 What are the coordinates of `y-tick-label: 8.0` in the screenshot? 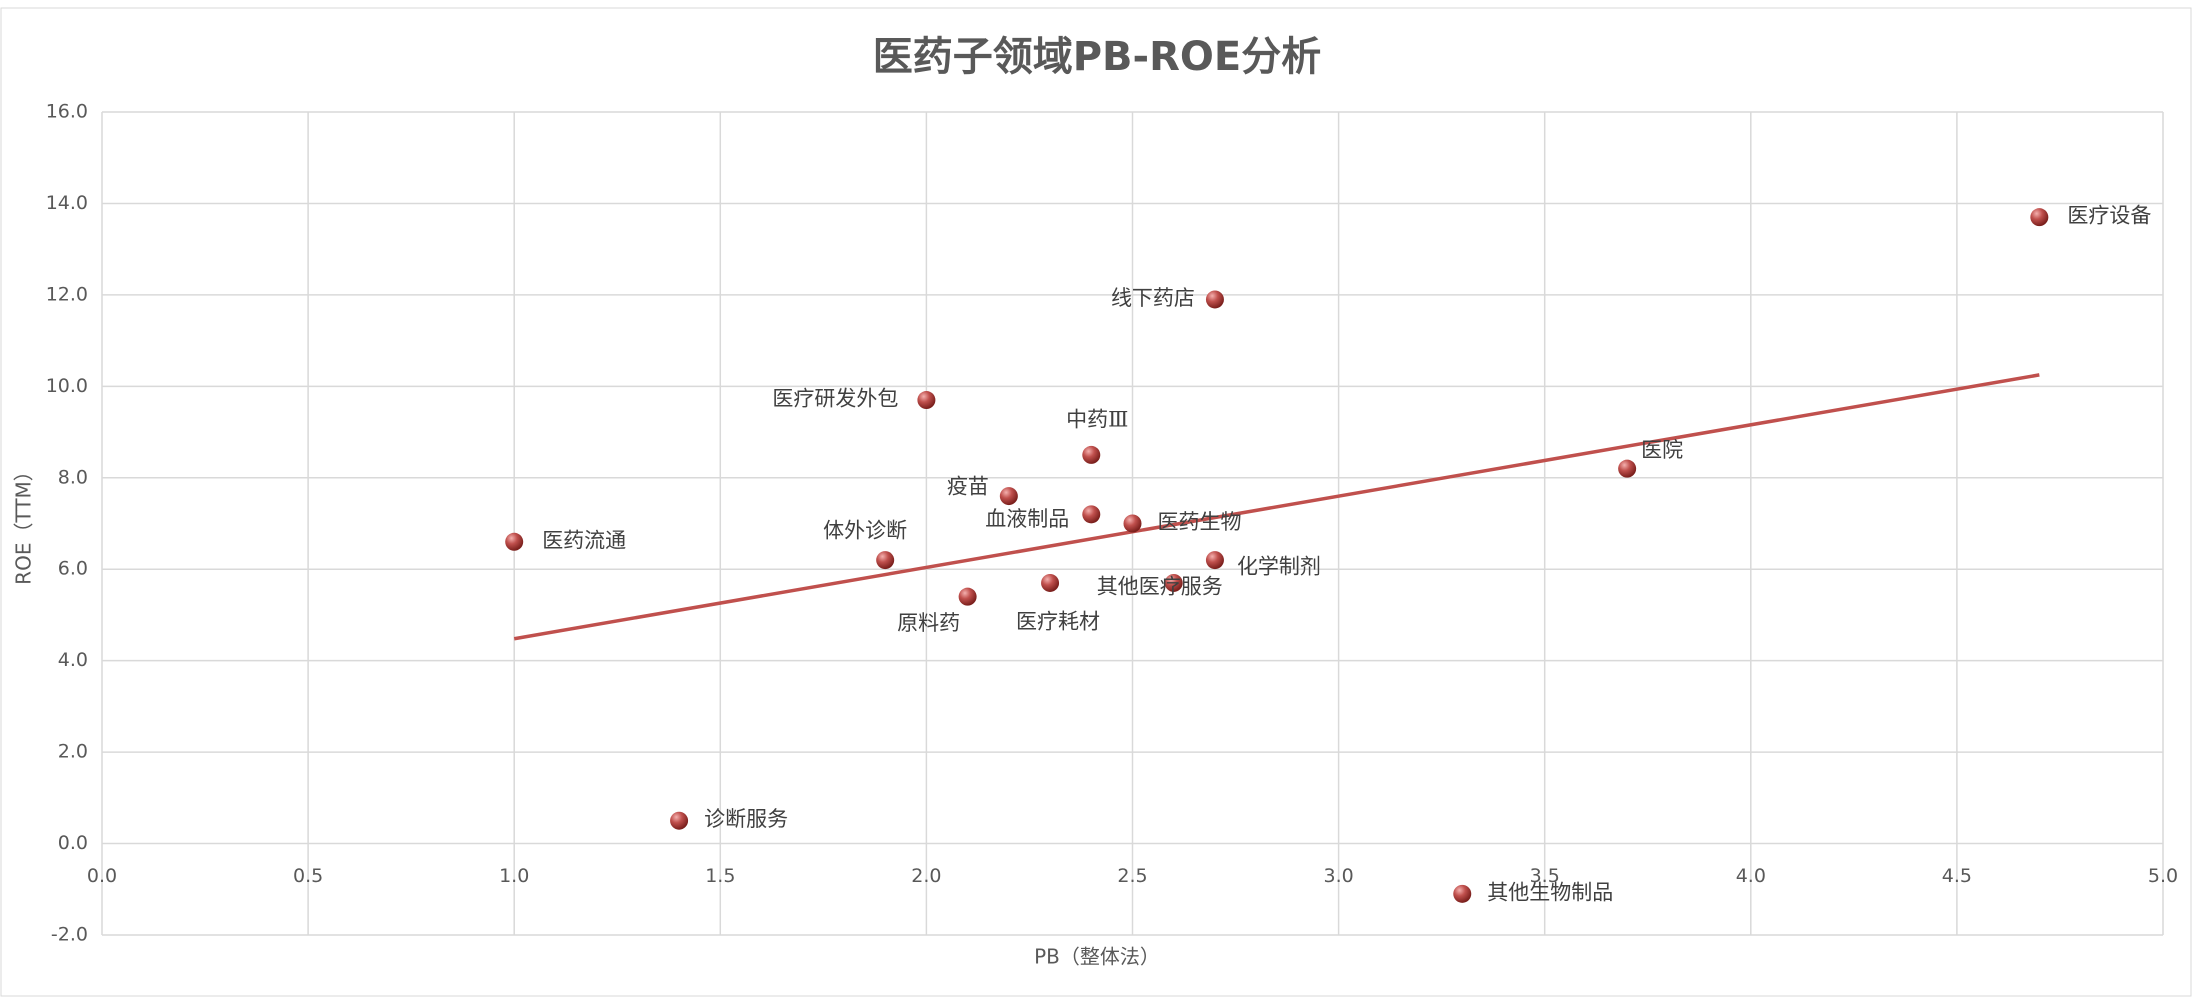 It's located at (73, 477).